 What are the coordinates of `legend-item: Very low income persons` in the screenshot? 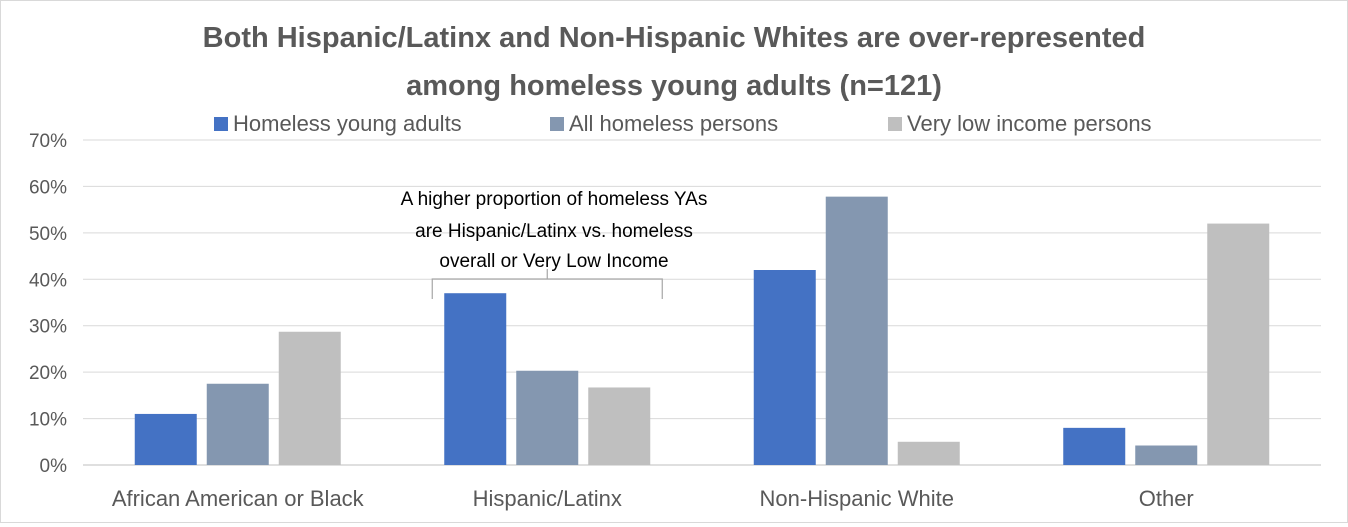 It's located at (1020, 123).